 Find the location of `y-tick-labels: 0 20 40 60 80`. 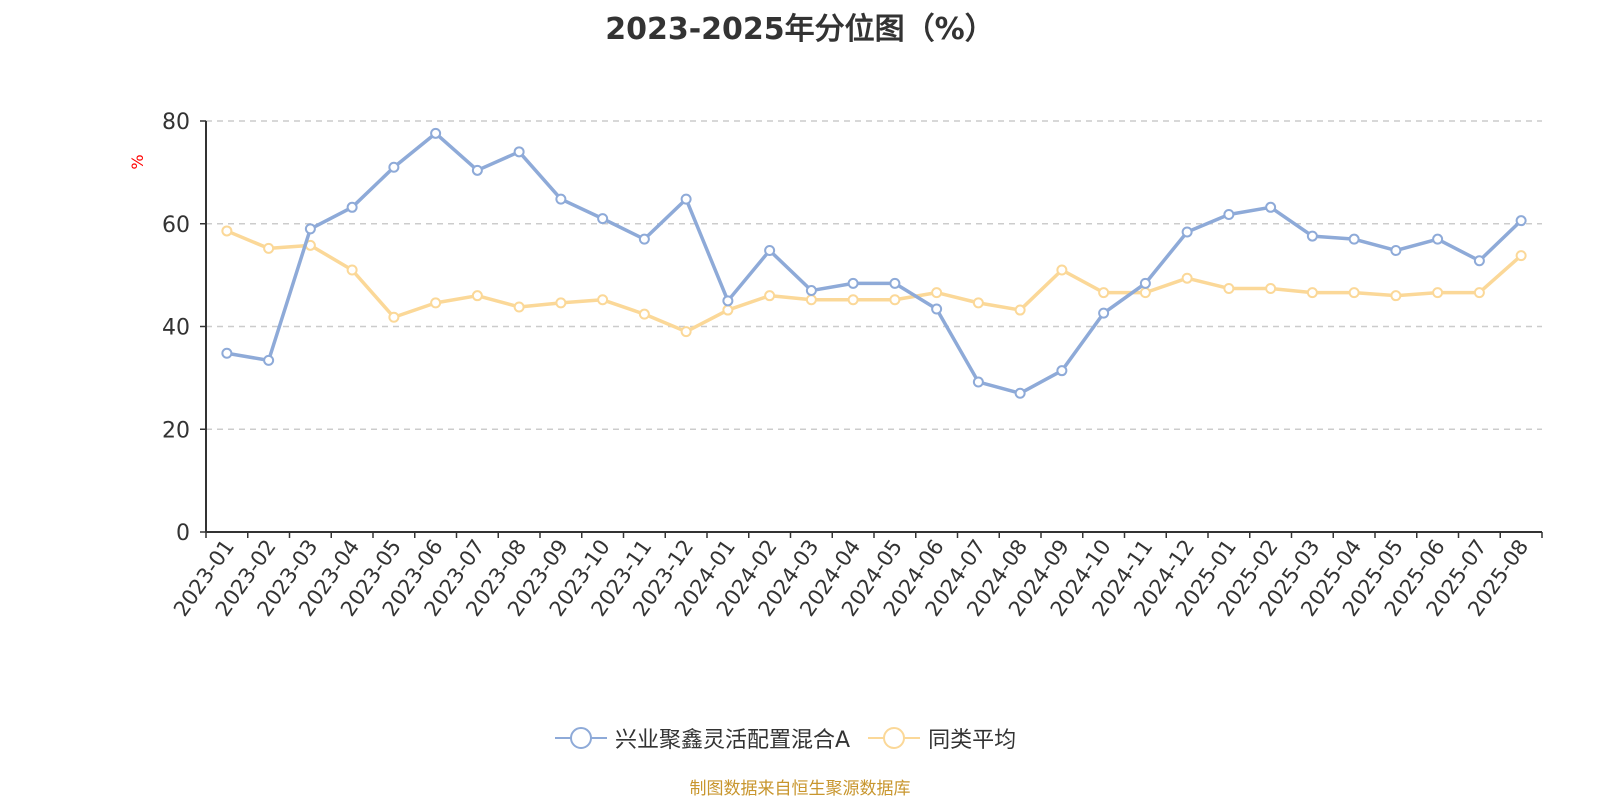

y-tick-labels: 0 20 40 60 80 is located at coordinates (176, 328).